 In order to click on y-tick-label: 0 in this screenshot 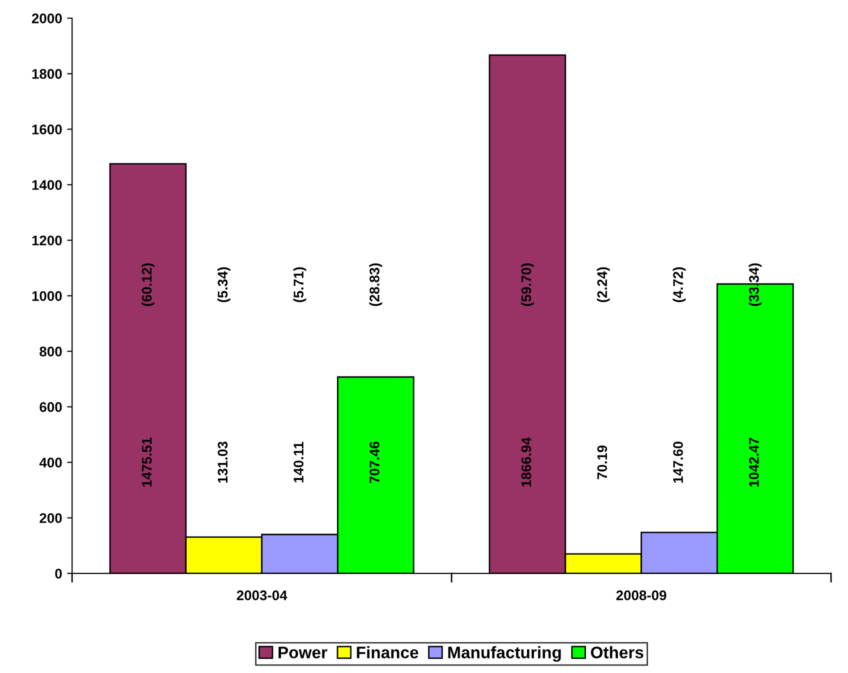, I will do `click(58, 573)`.